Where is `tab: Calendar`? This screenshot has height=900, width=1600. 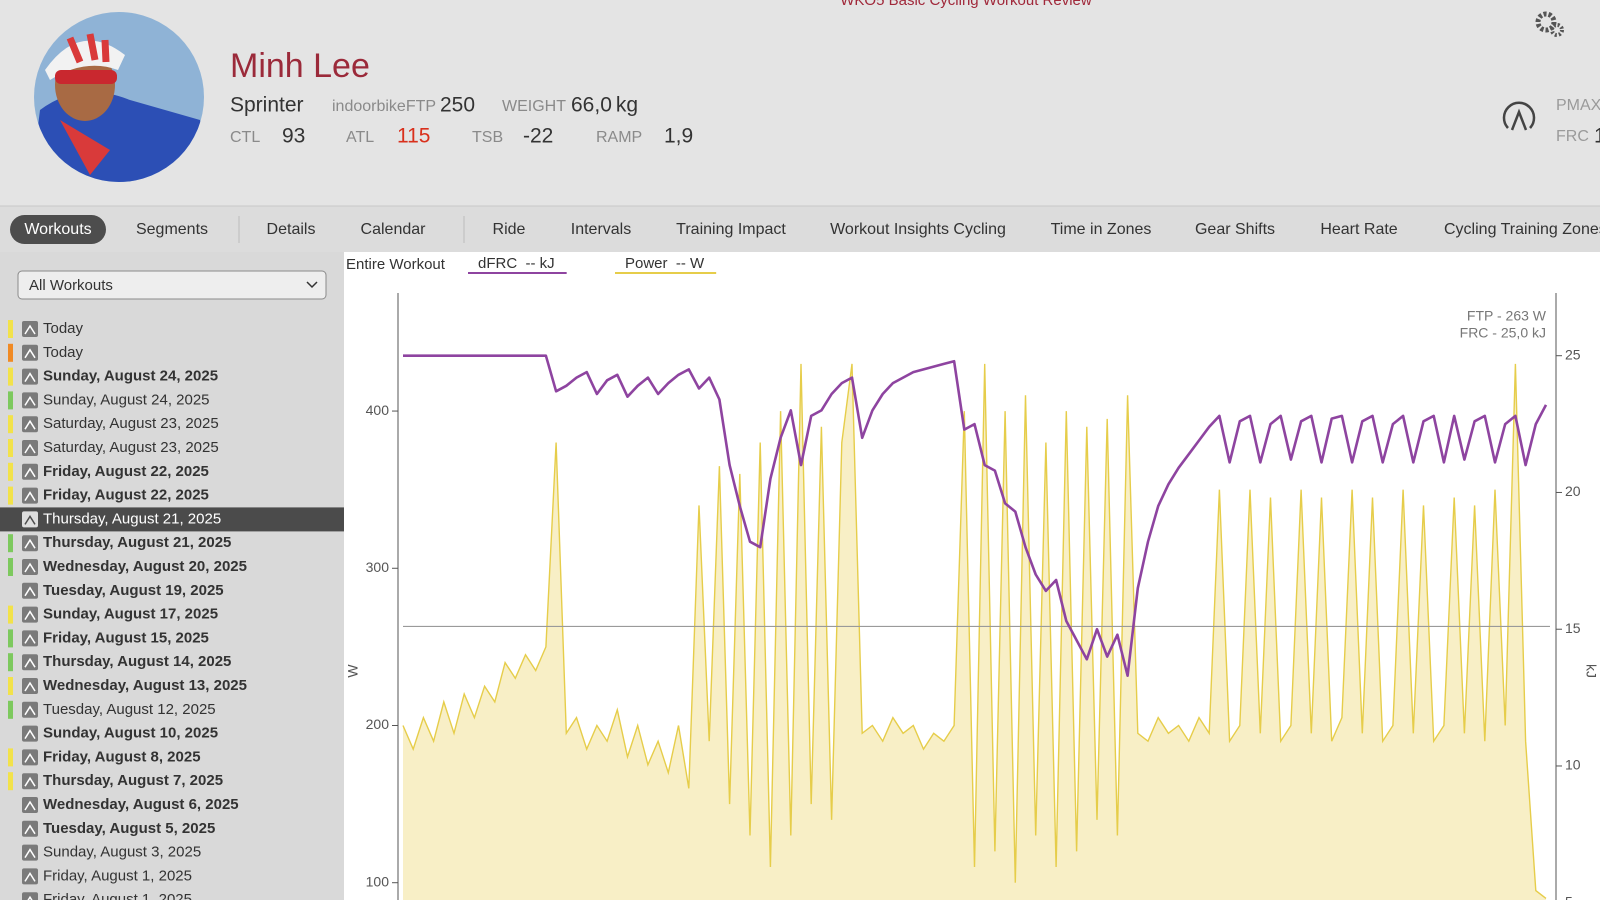
tab: Calendar is located at coordinates (394, 229).